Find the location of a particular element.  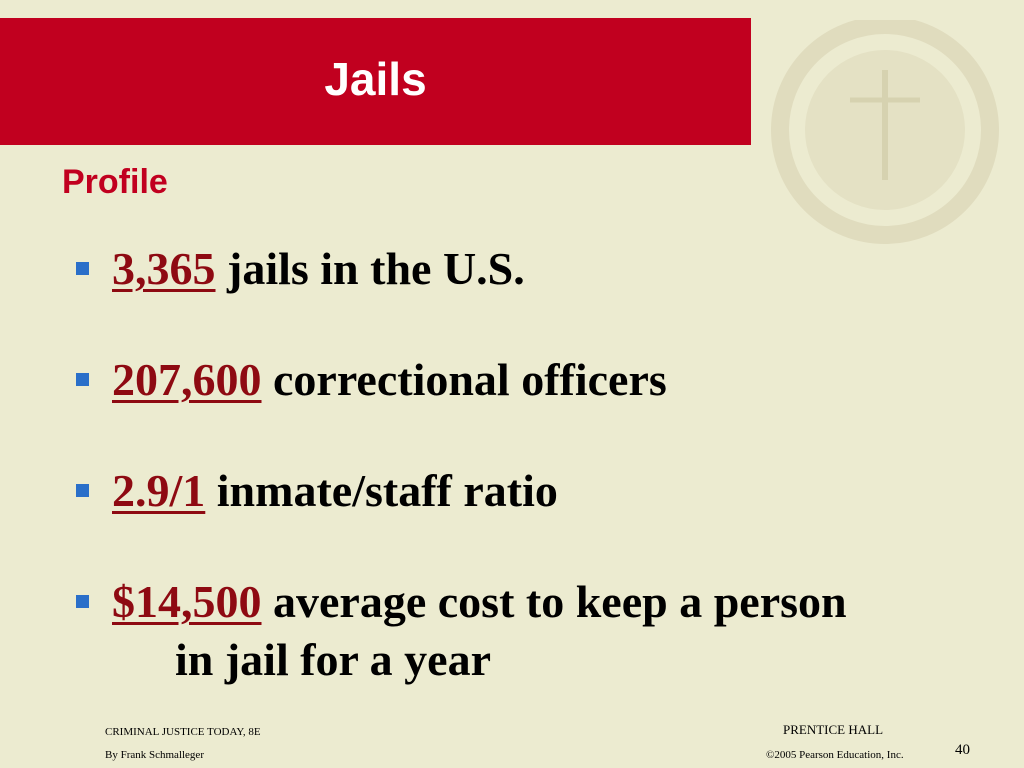

footer-book: CRIMINAL JUSTICE TODAY, 8E is located at coordinates (183, 732).